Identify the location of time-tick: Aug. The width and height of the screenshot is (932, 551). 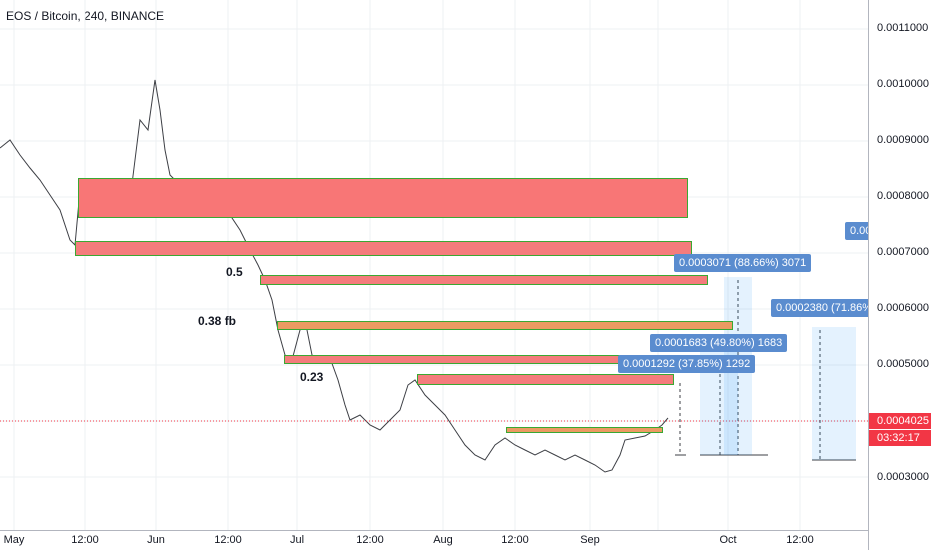
(443, 540).